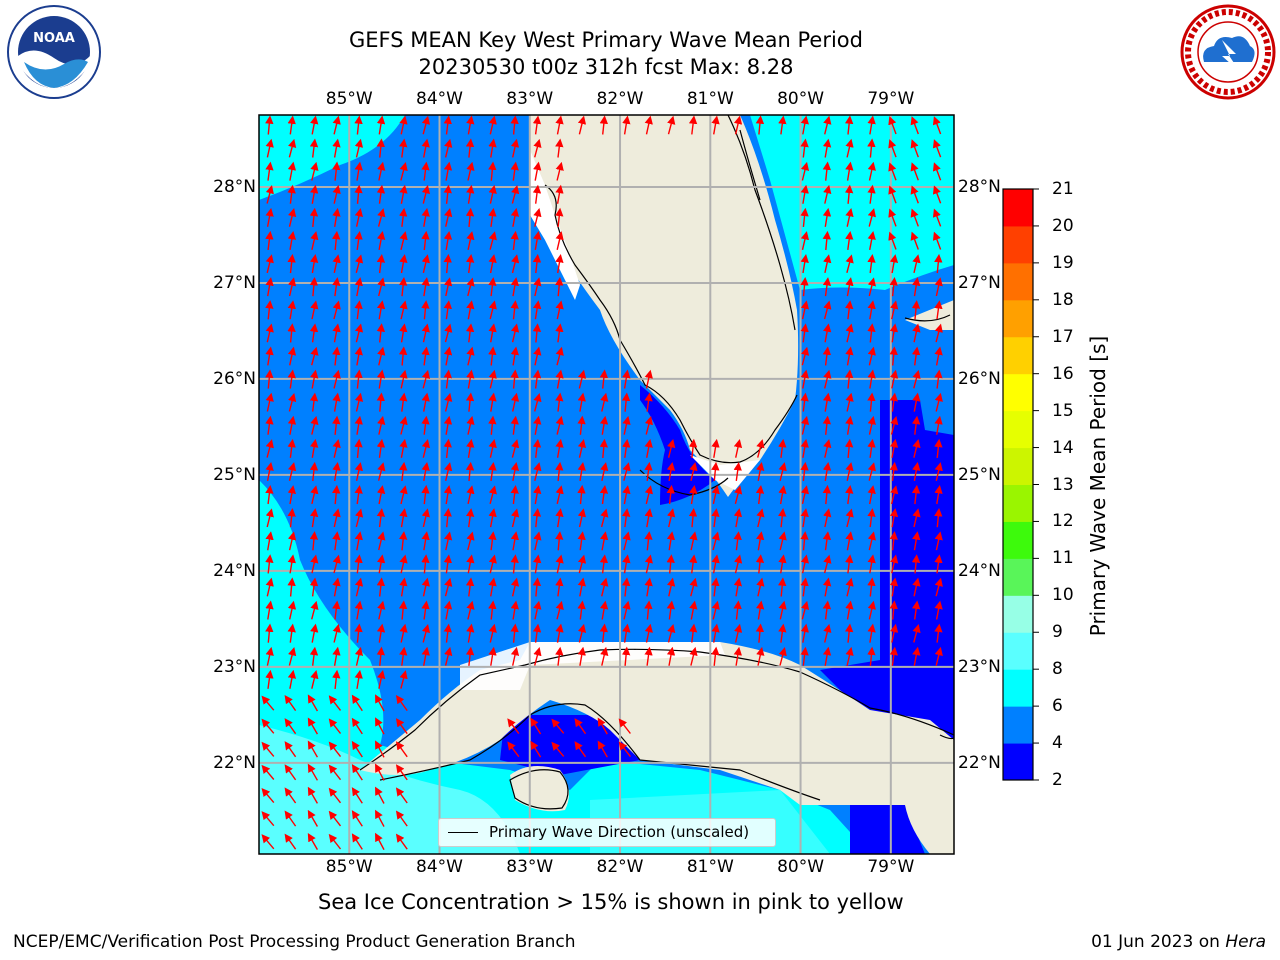 This screenshot has width=1280, height=960. Describe the element at coordinates (234, 570) in the screenshot. I see `lat-label: 24°N` at that location.